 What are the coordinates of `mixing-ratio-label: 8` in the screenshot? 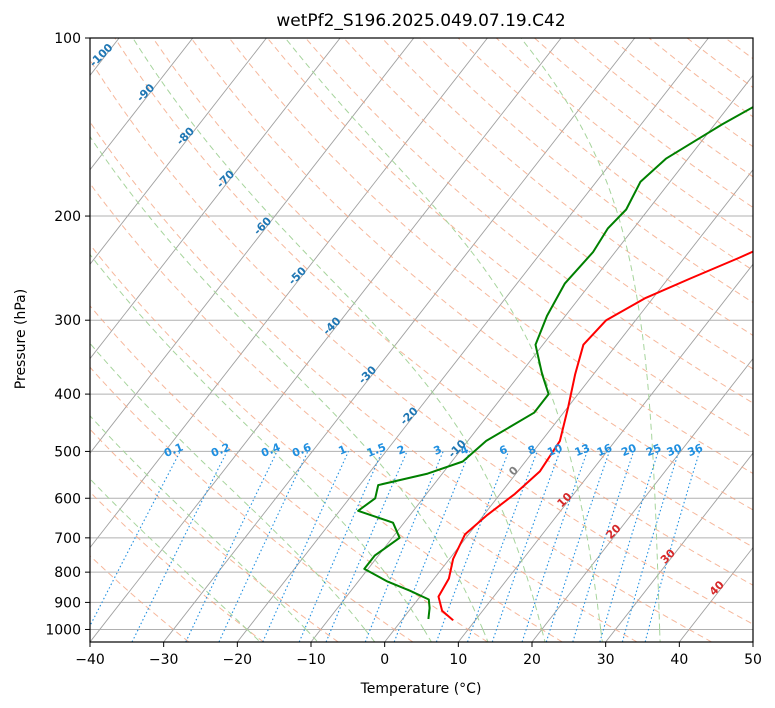 It's located at (532, 450).